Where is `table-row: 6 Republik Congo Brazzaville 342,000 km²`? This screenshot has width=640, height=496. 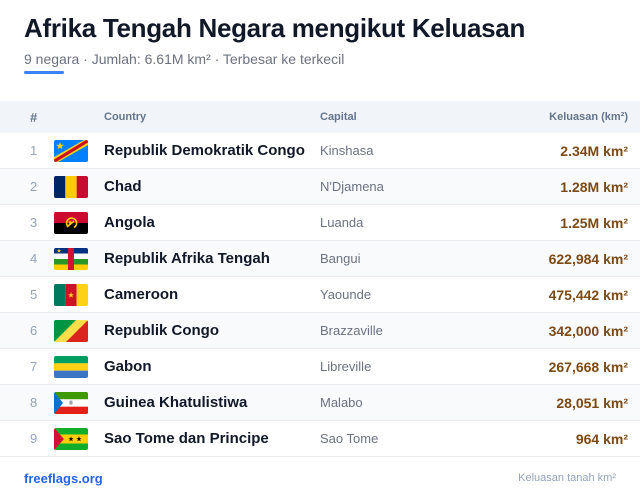
table-row: 6 Republik Congo Brazzaville 342,000 km² is located at coordinates (320, 331).